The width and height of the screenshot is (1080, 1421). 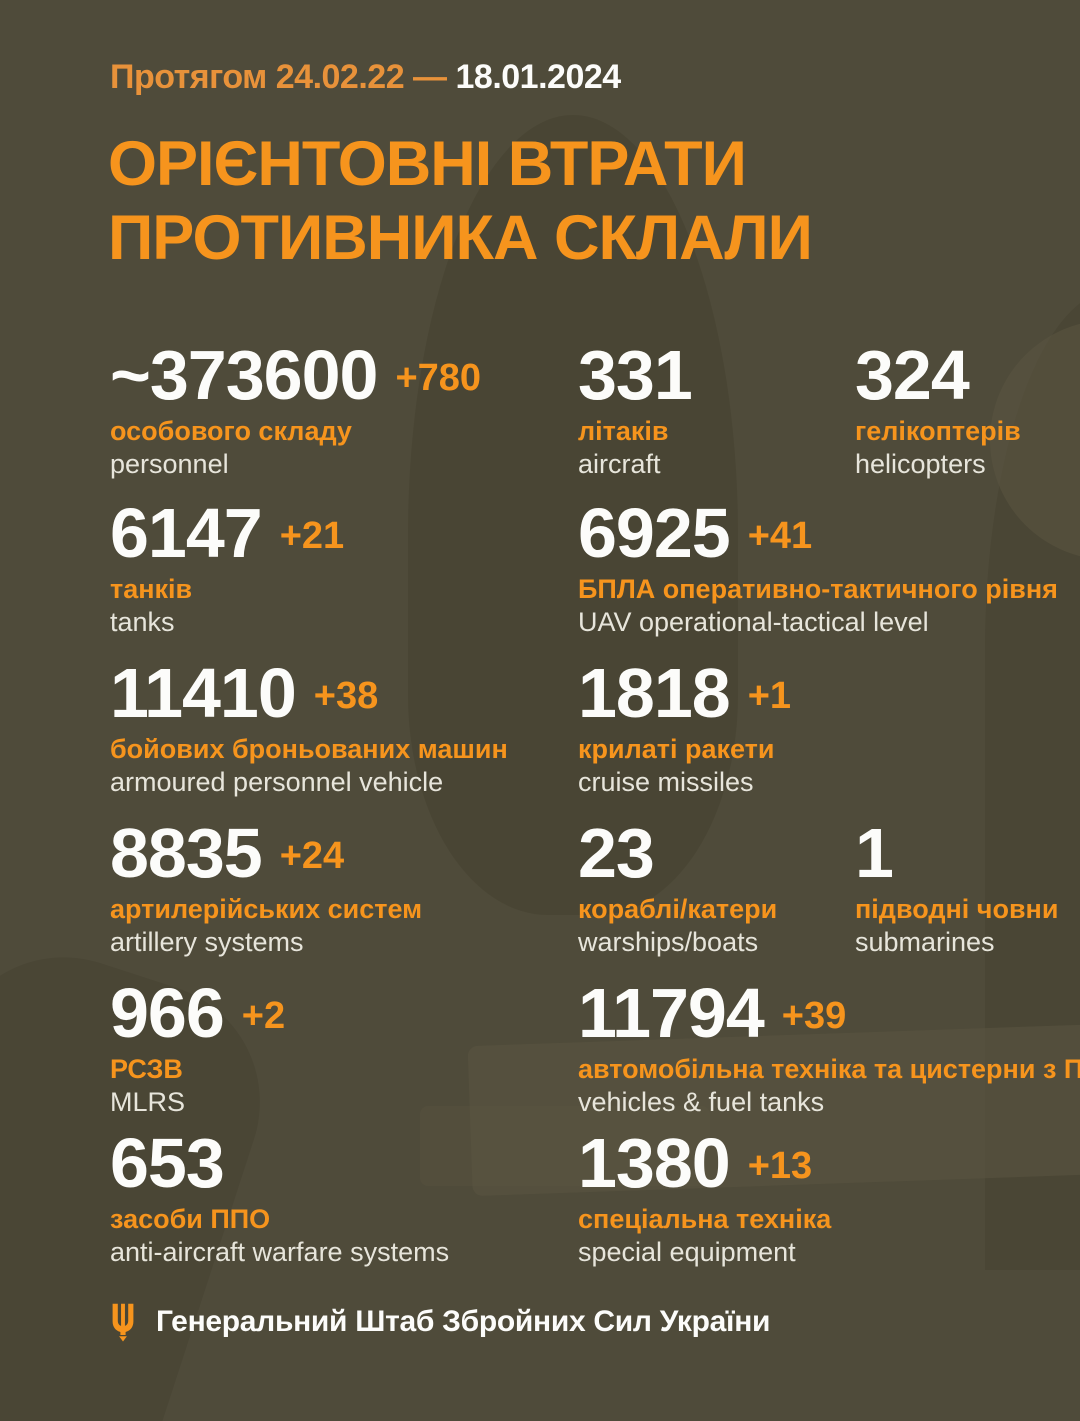 I want to click on stat-value: 331, so click(x=635, y=375).